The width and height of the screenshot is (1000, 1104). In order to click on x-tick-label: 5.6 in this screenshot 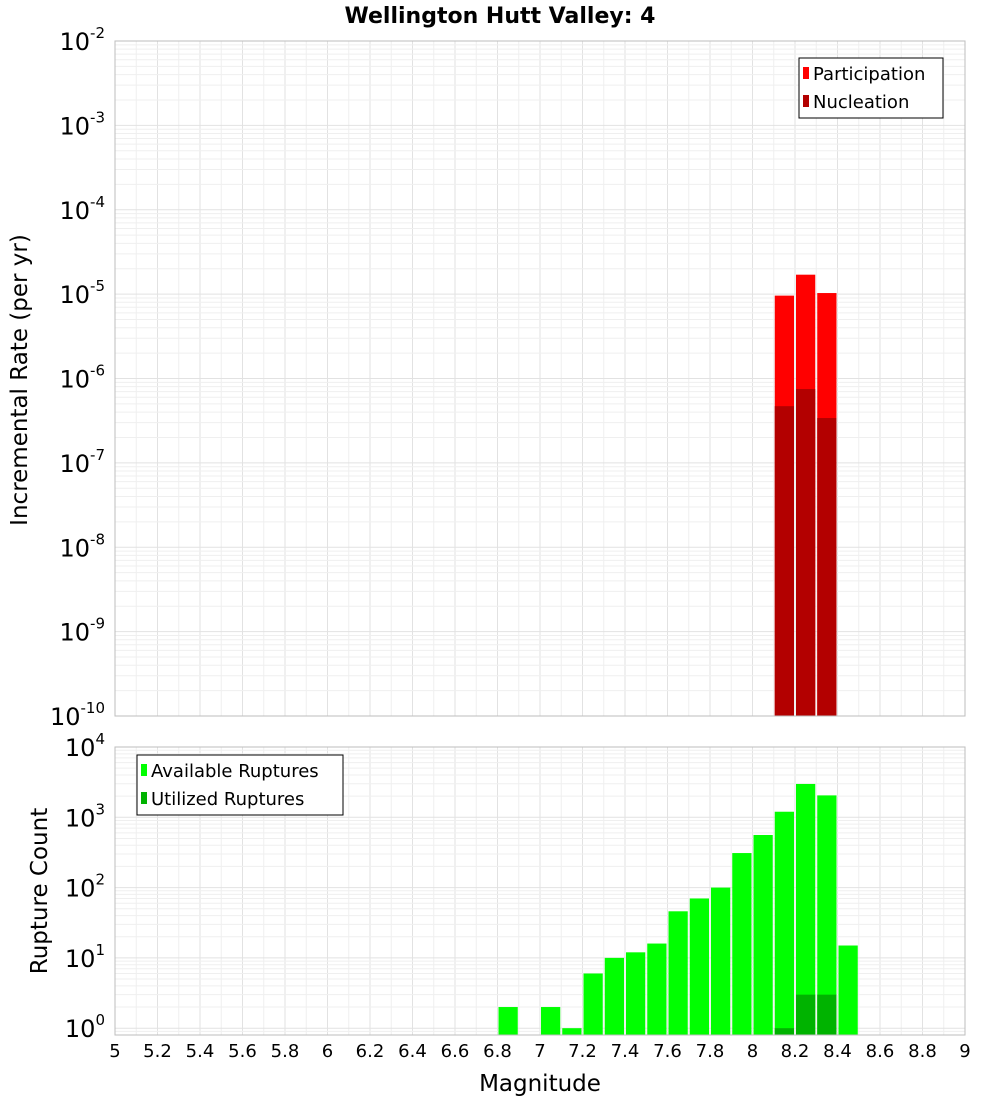, I will do `click(242, 1051)`.